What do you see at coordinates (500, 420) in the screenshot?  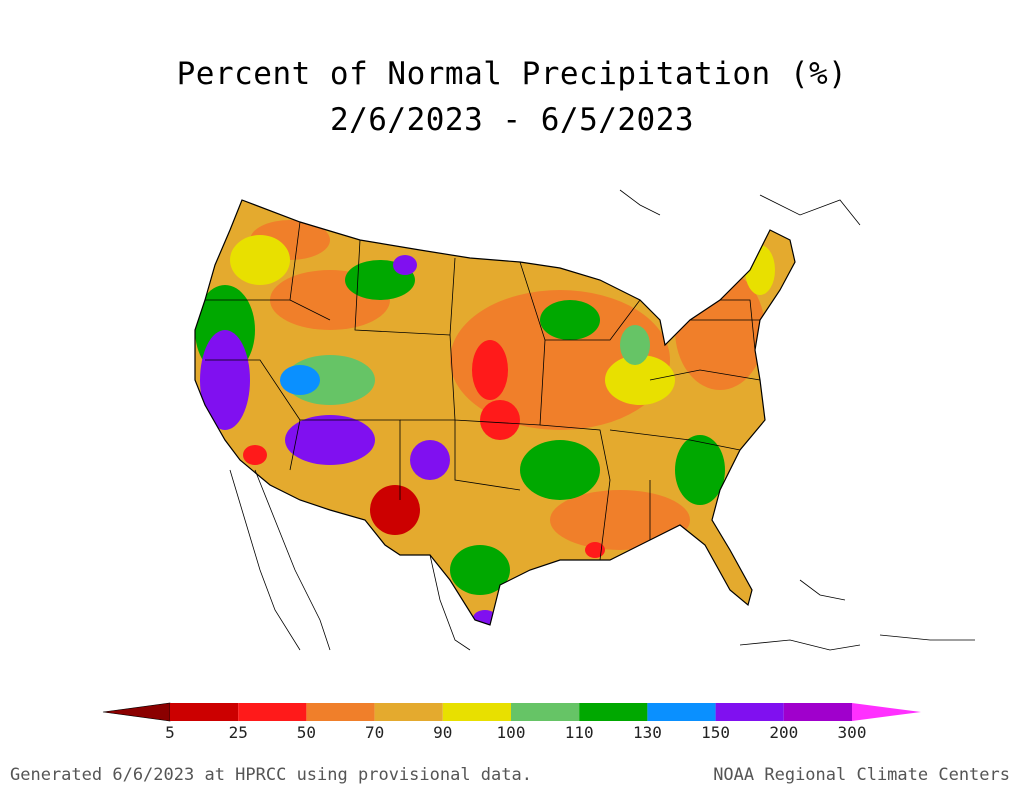 I see `kansas-very-dry-region` at bounding box center [500, 420].